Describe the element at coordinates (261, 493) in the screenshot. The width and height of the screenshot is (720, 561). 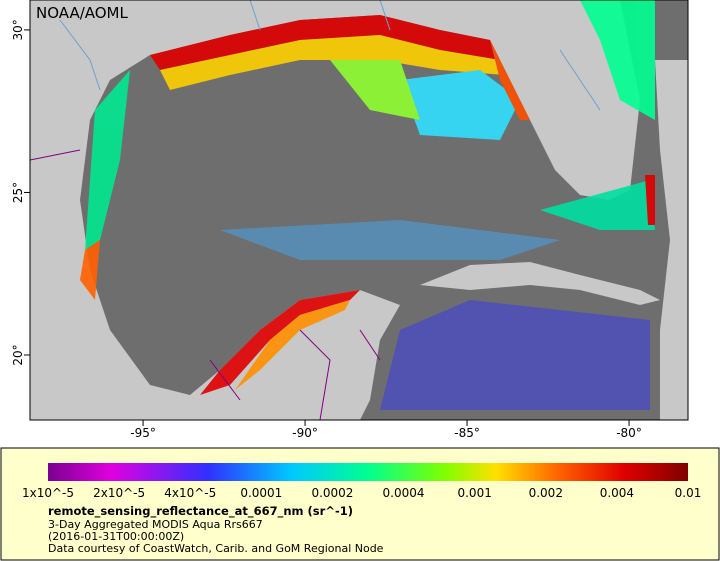
I see `colorbar-label: 0.0001` at that location.